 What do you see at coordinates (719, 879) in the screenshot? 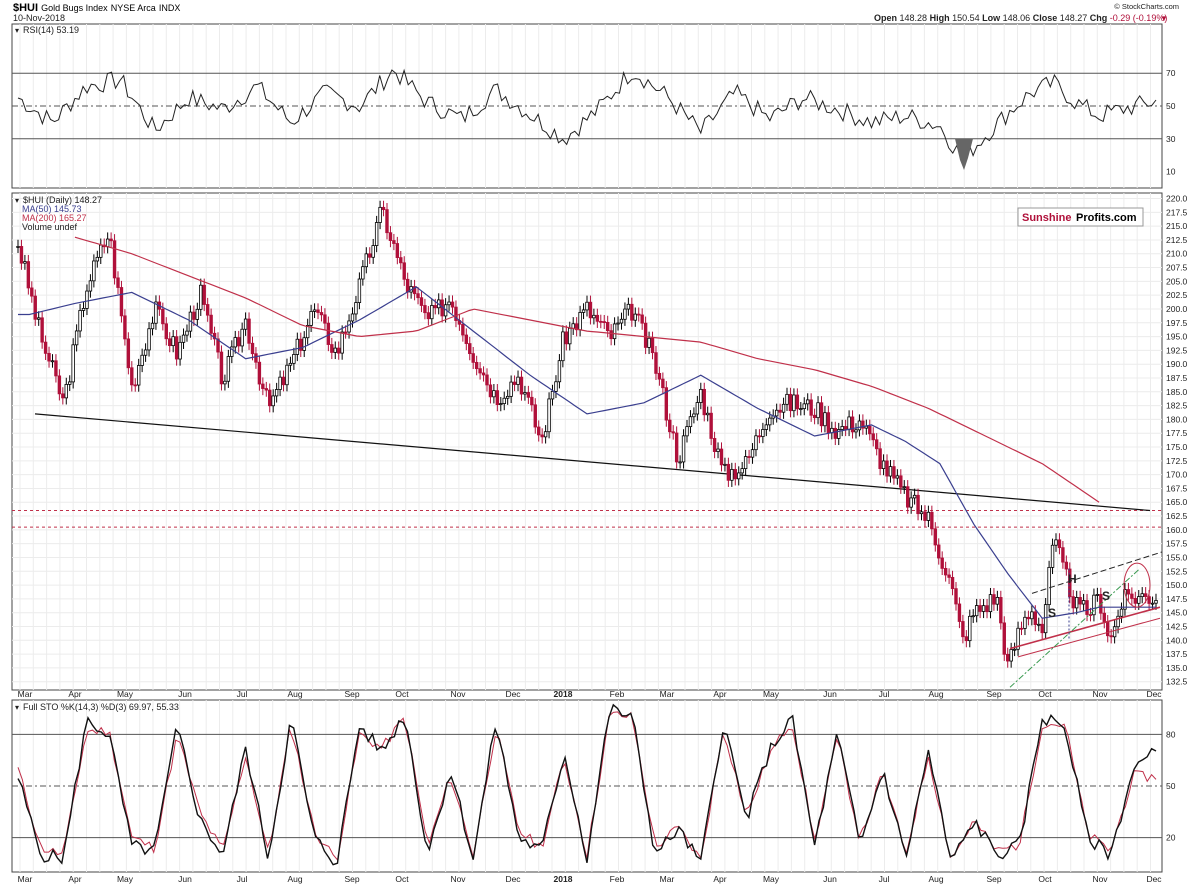
I see `month-tick-label: Apr` at bounding box center [719, 879].